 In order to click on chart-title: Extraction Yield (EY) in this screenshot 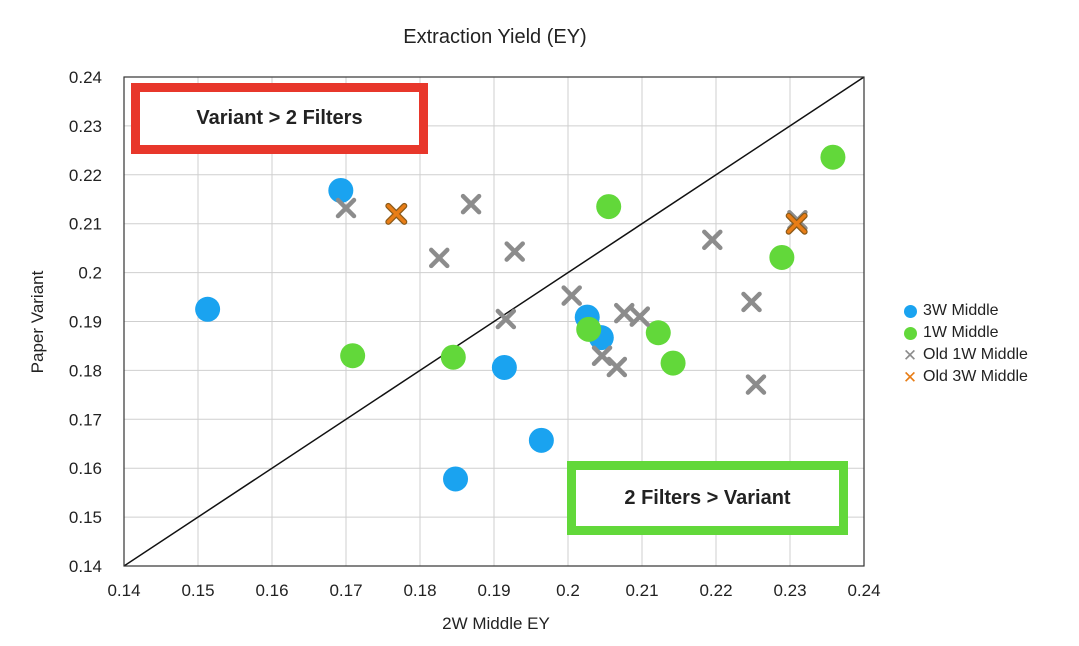, I will do `click(495, 37)`.